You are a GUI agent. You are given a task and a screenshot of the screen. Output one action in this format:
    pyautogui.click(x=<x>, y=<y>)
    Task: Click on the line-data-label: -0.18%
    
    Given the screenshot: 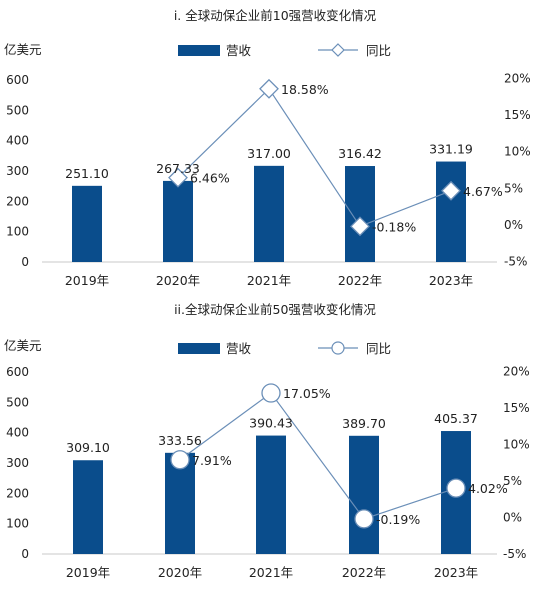 What is the action you would take?
    pyautogui.click(x=394, y=226)
    